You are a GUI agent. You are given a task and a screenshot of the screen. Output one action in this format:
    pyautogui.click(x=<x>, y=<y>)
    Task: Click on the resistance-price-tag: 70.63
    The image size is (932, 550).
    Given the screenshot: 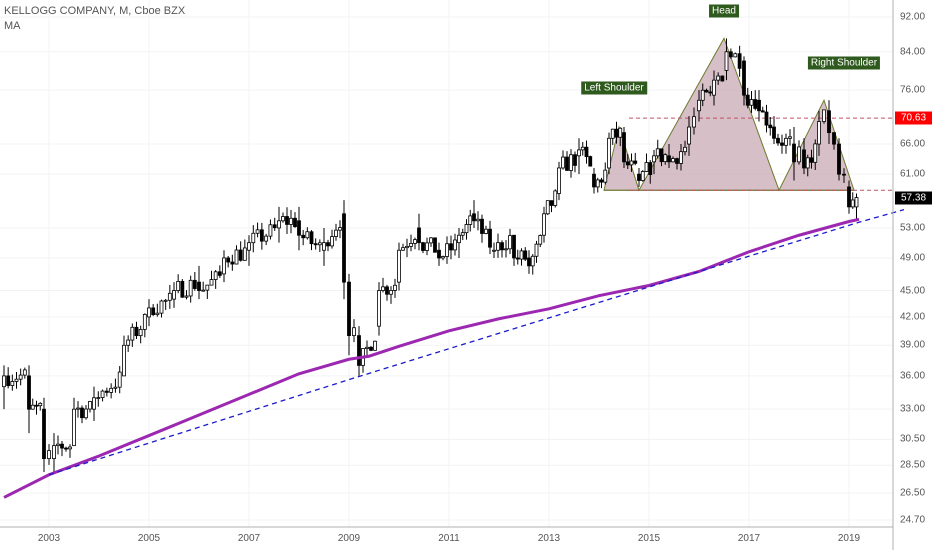 What is the action you would take?
    pyautogui.click(x=913, y=118)
    